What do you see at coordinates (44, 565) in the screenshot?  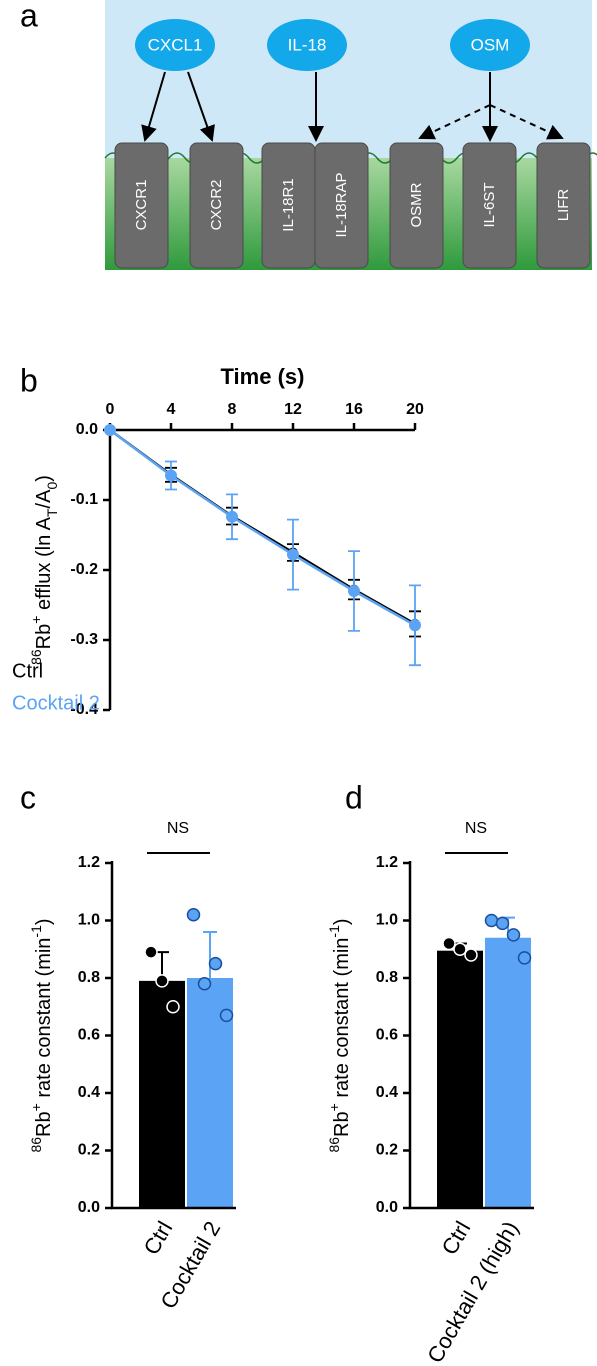 I see `axis-title-part: efflux (ln A` at bounding box center [44, 565].